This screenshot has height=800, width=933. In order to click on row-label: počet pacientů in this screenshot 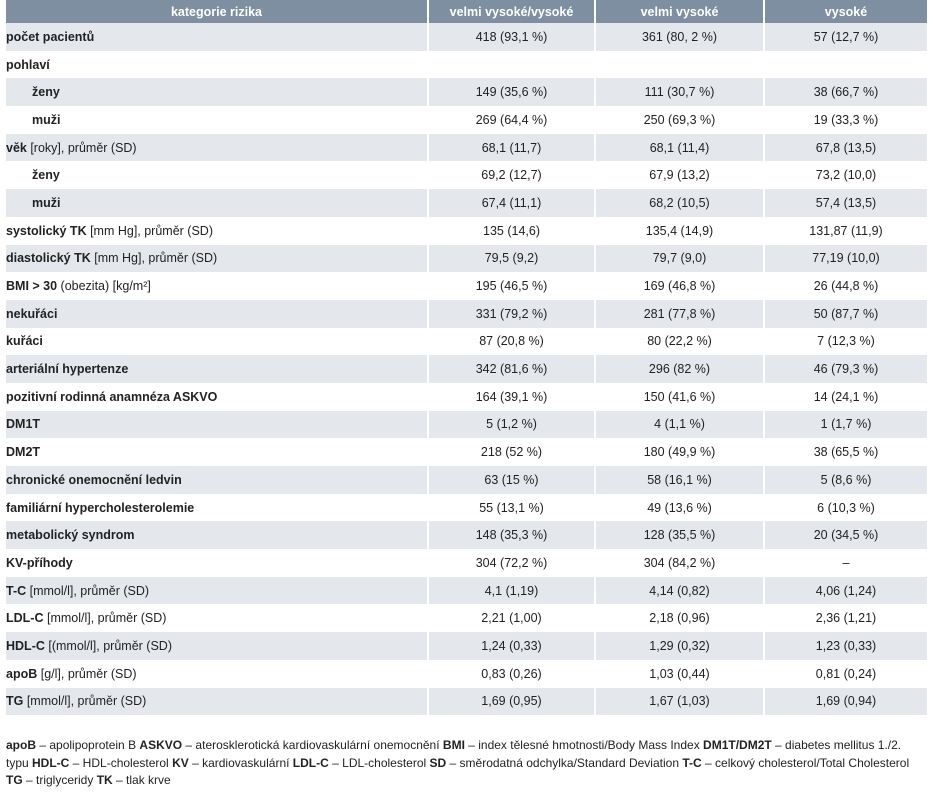, I will do `click(217, 37)`.